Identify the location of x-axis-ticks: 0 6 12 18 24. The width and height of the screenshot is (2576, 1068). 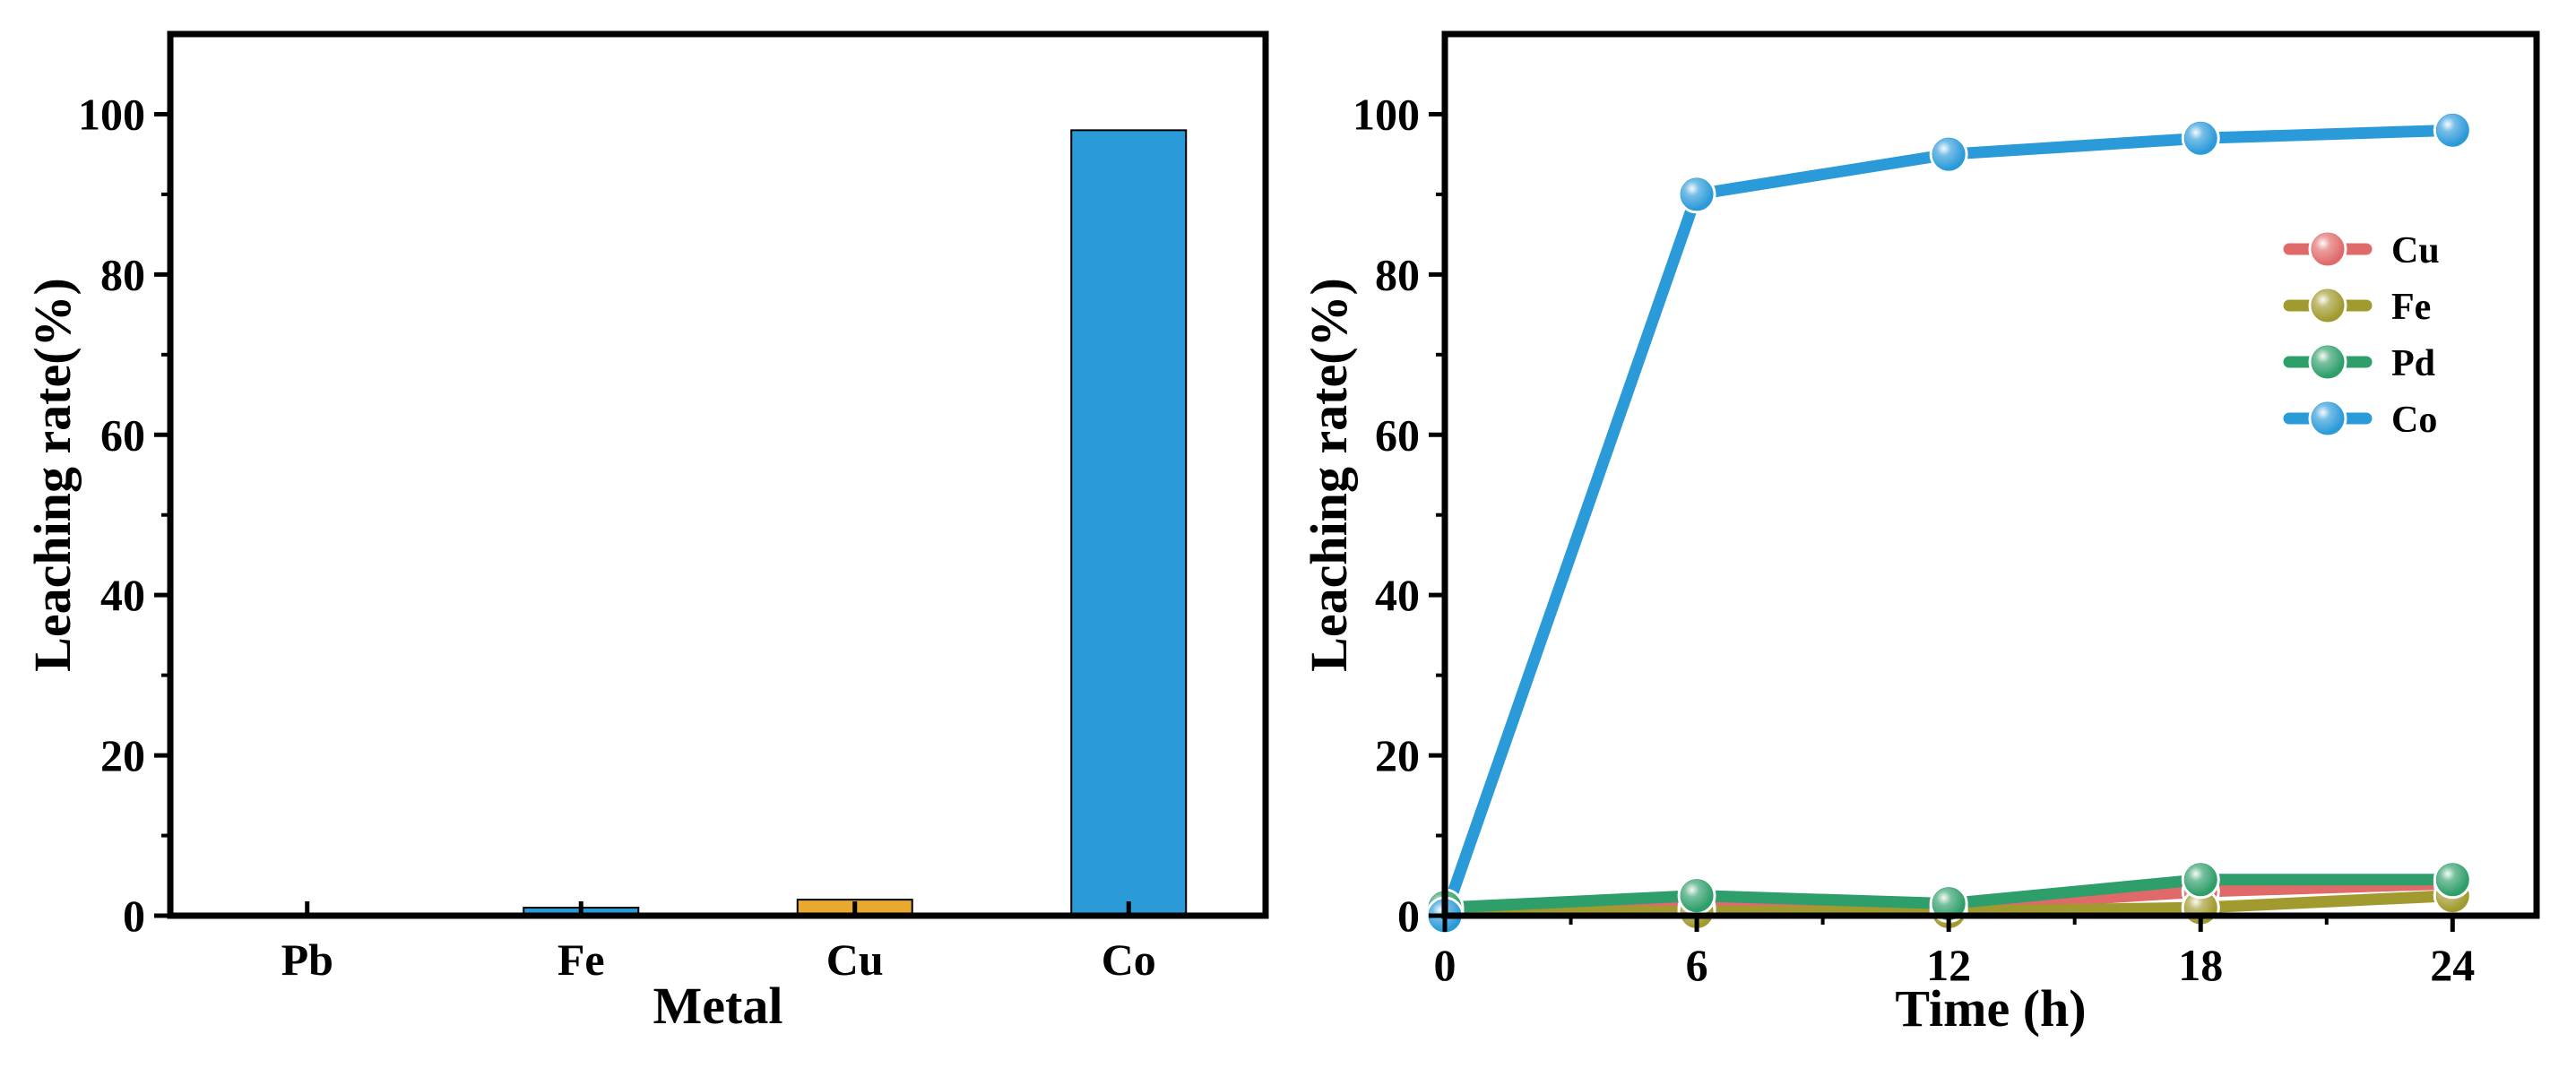
(1954, 953).